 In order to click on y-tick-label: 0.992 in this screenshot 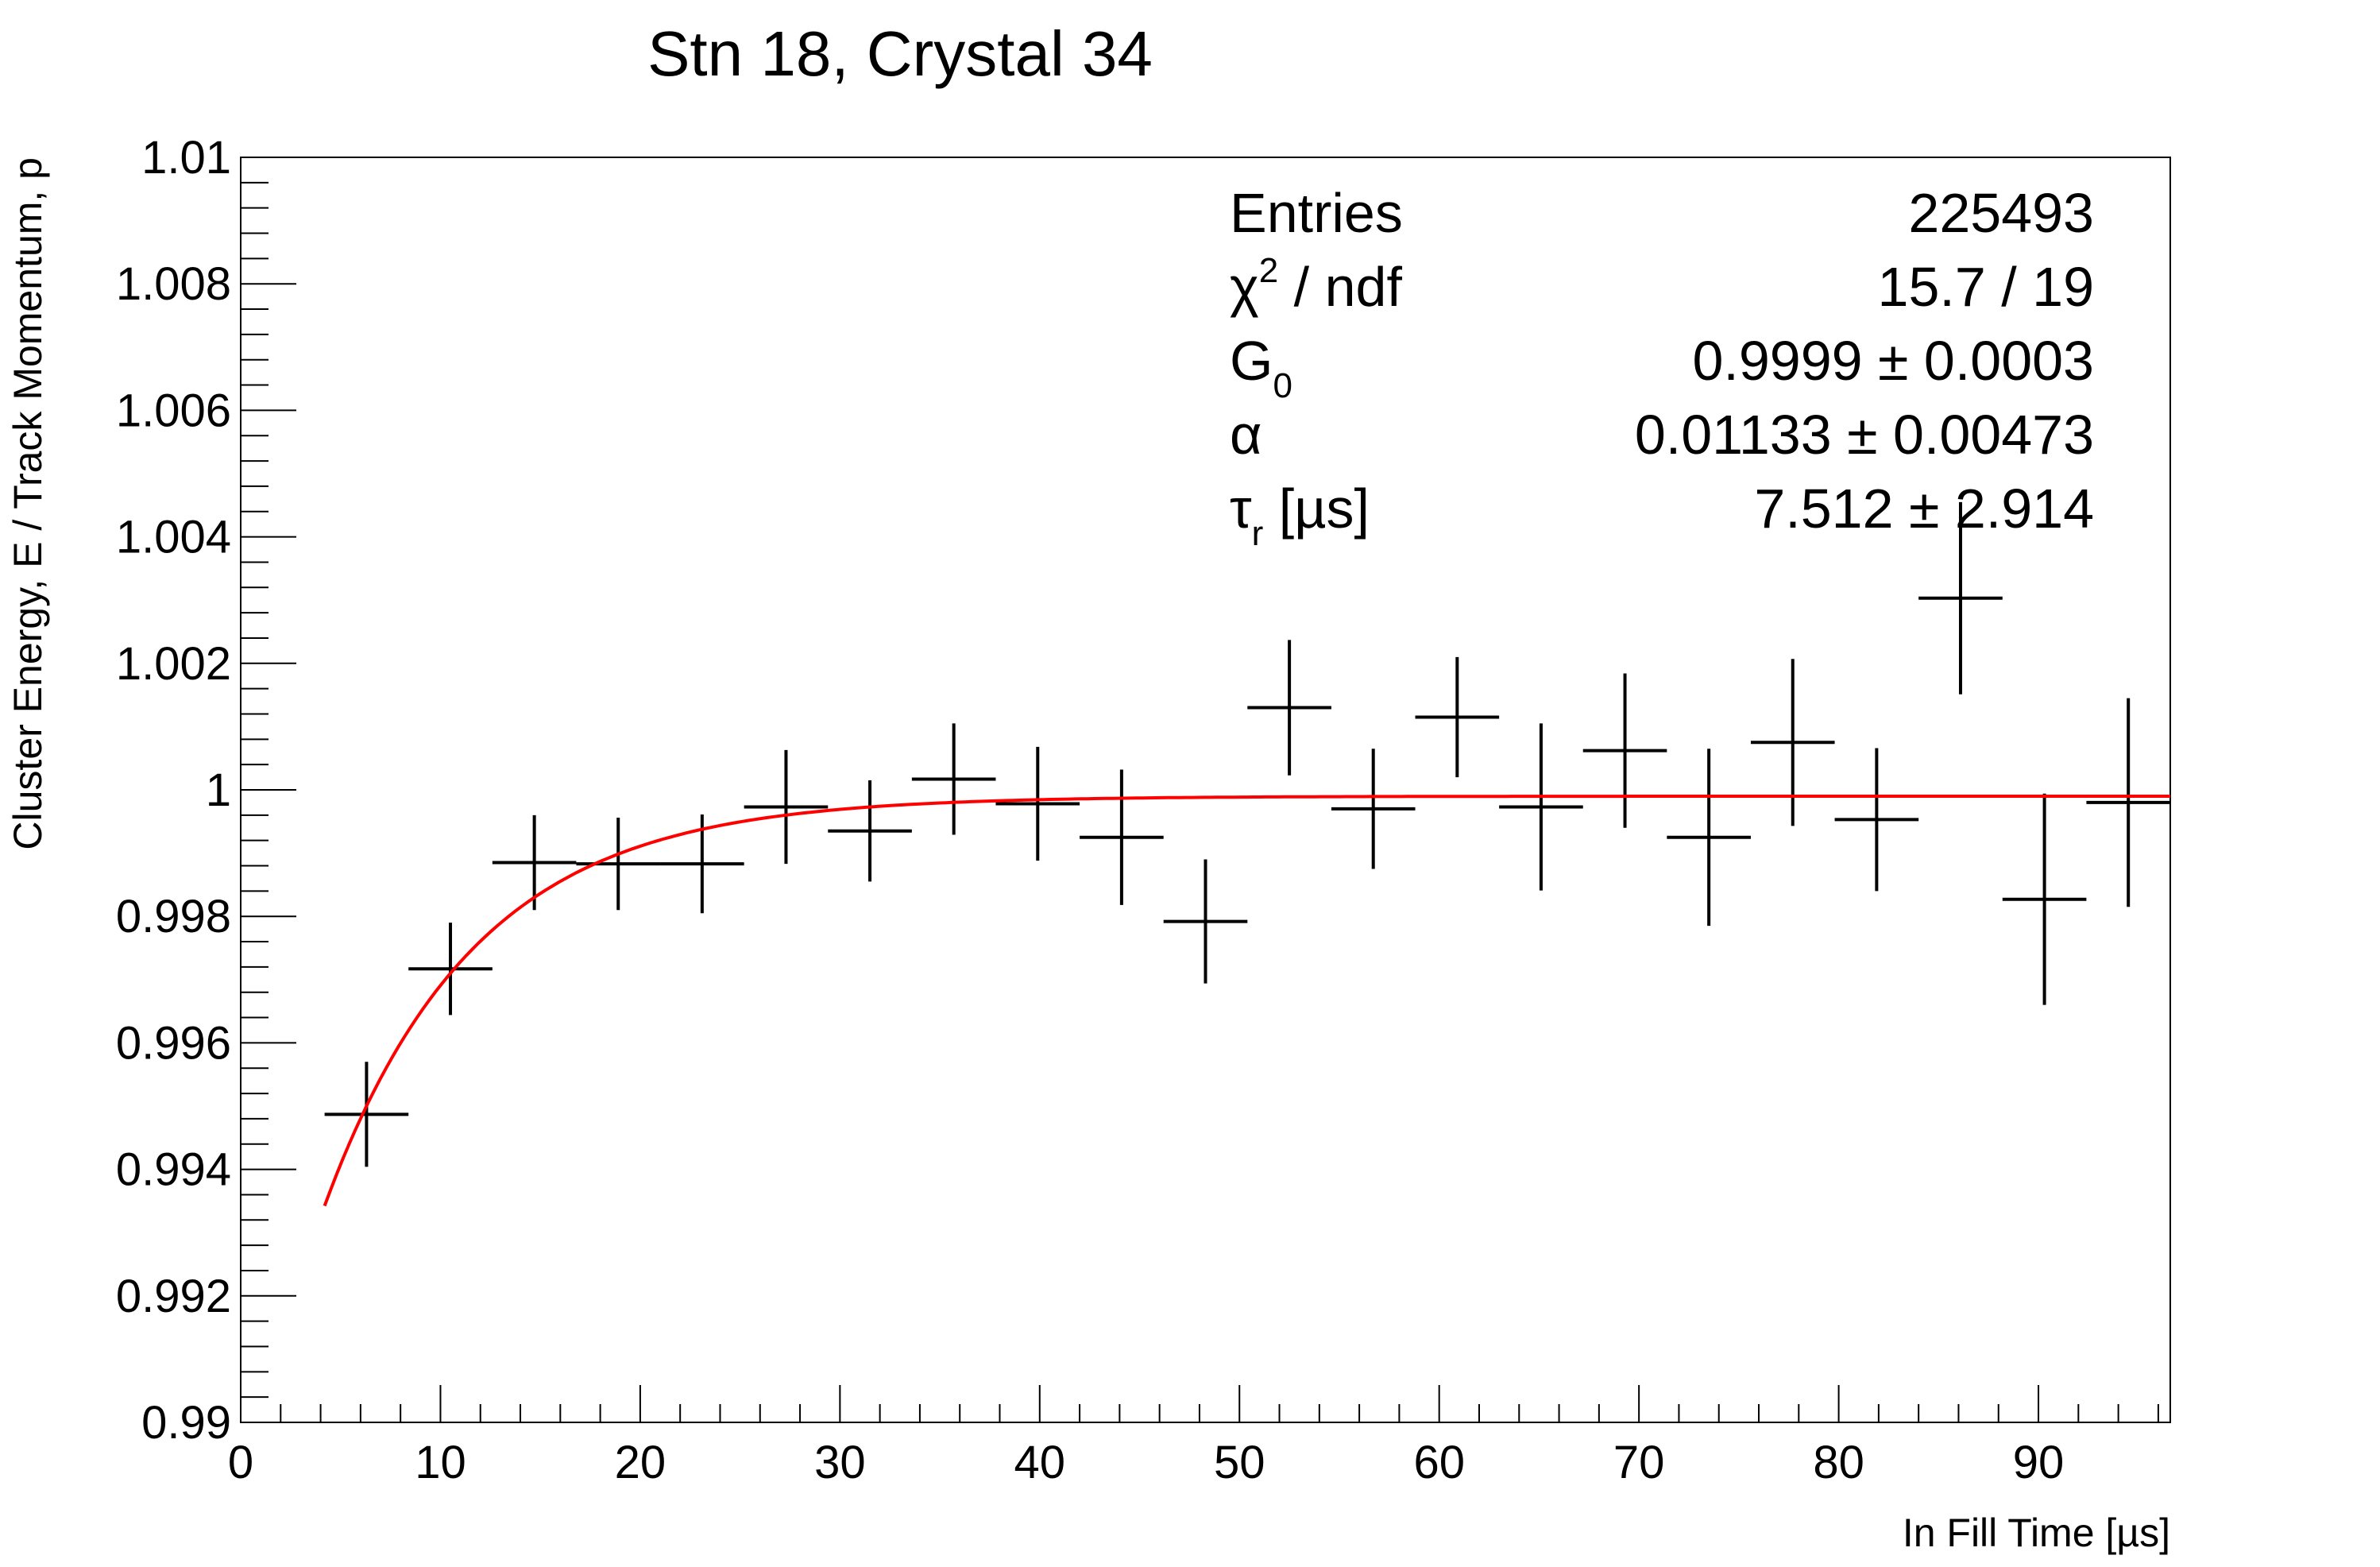, I will do `click(173, 1296)`.